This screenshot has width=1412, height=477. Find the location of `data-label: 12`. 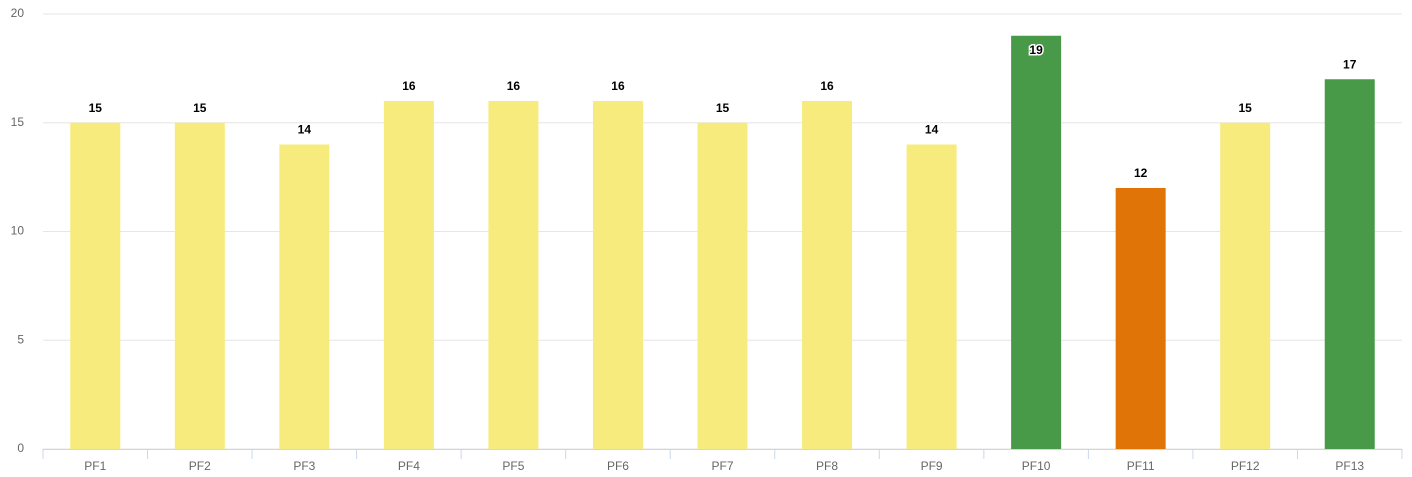

data-label: 12 is located at coordinates (1141, 173).